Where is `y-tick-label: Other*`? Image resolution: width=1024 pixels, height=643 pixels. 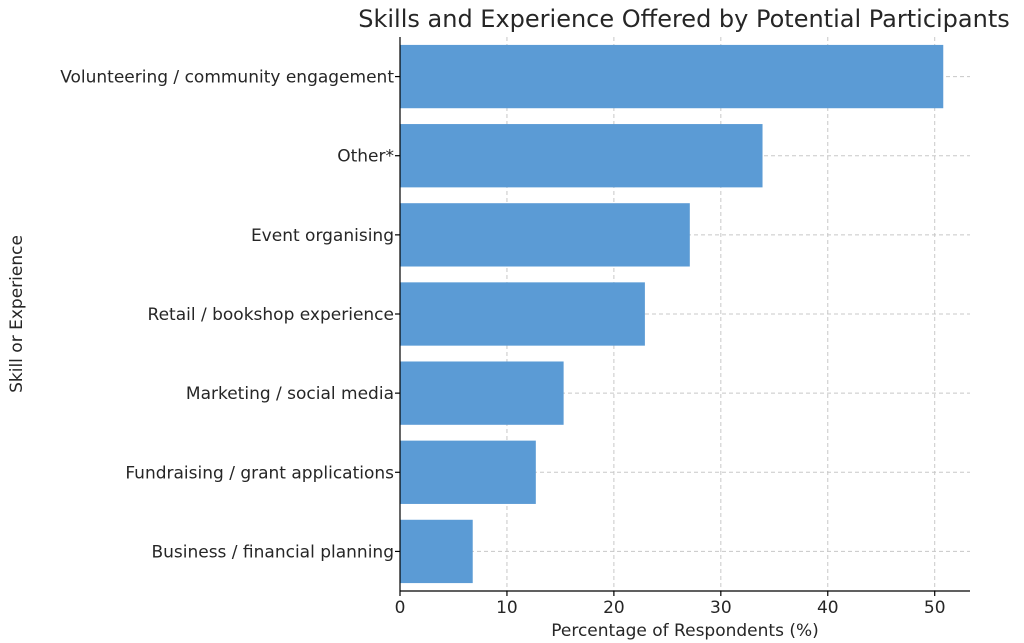 y-tick-label: Other* is located at coordinates (365, 157).